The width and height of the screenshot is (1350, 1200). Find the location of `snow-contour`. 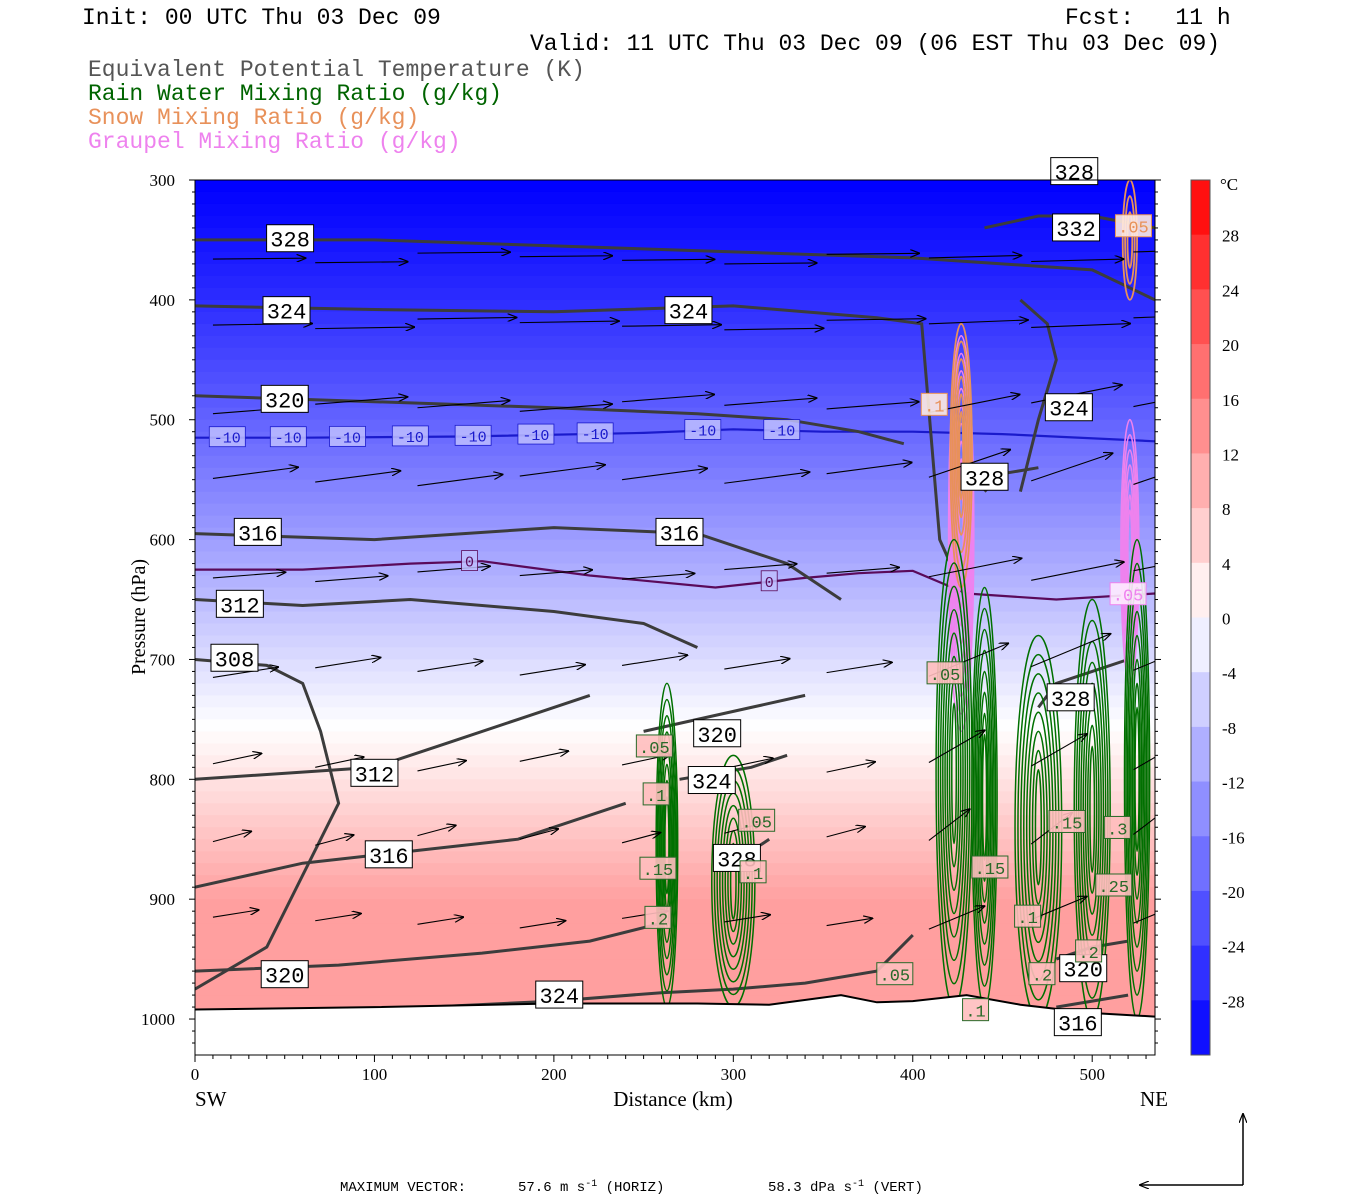

snow-contour is located at coordinates (1130, 240).